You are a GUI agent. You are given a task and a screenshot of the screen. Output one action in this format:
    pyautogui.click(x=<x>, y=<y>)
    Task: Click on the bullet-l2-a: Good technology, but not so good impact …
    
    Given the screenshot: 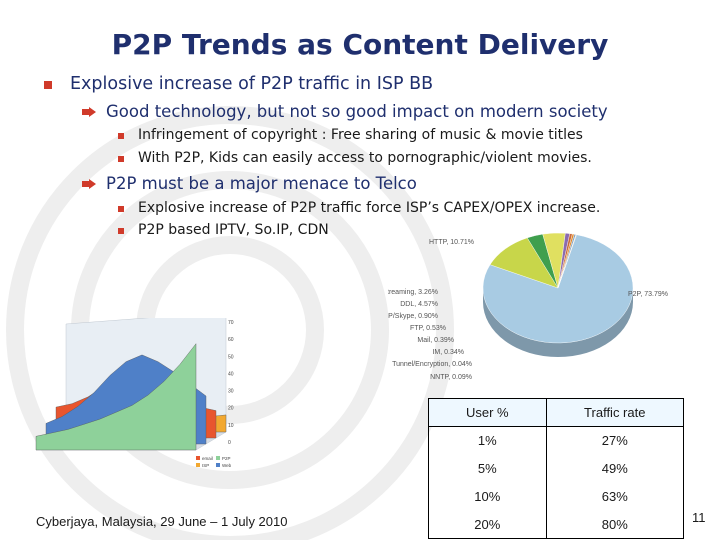 What is the action you would take?
    pyautogui.click(x=345, y=111)
    